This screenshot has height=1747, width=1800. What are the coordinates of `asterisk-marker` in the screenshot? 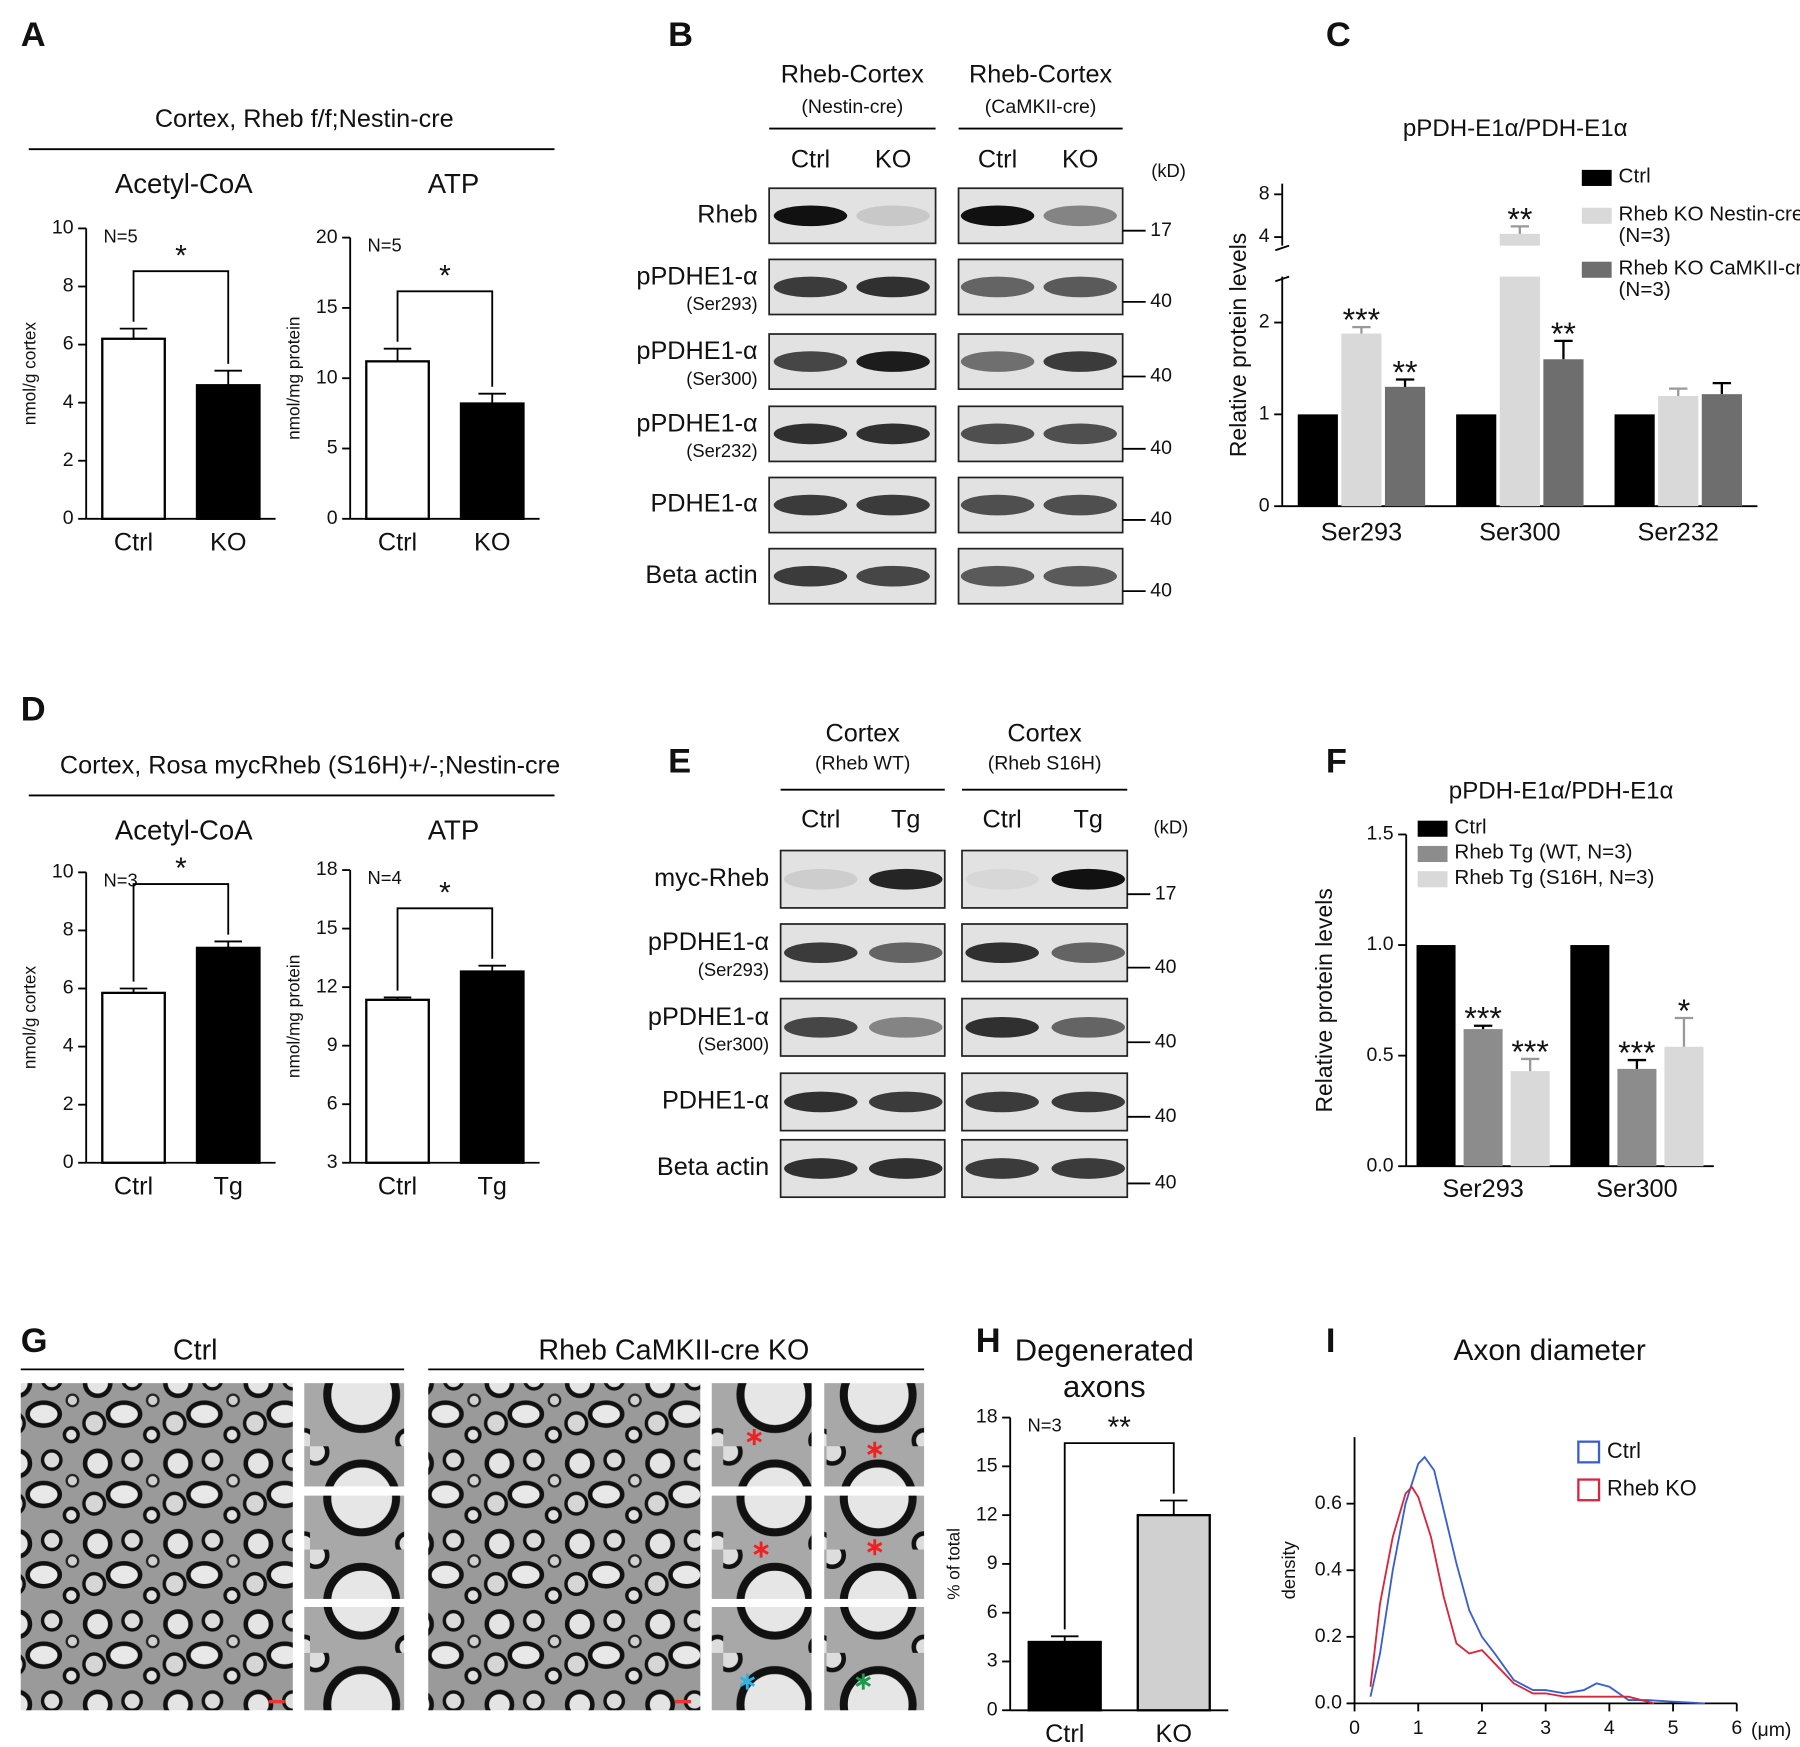 It's located at (875, 1547).